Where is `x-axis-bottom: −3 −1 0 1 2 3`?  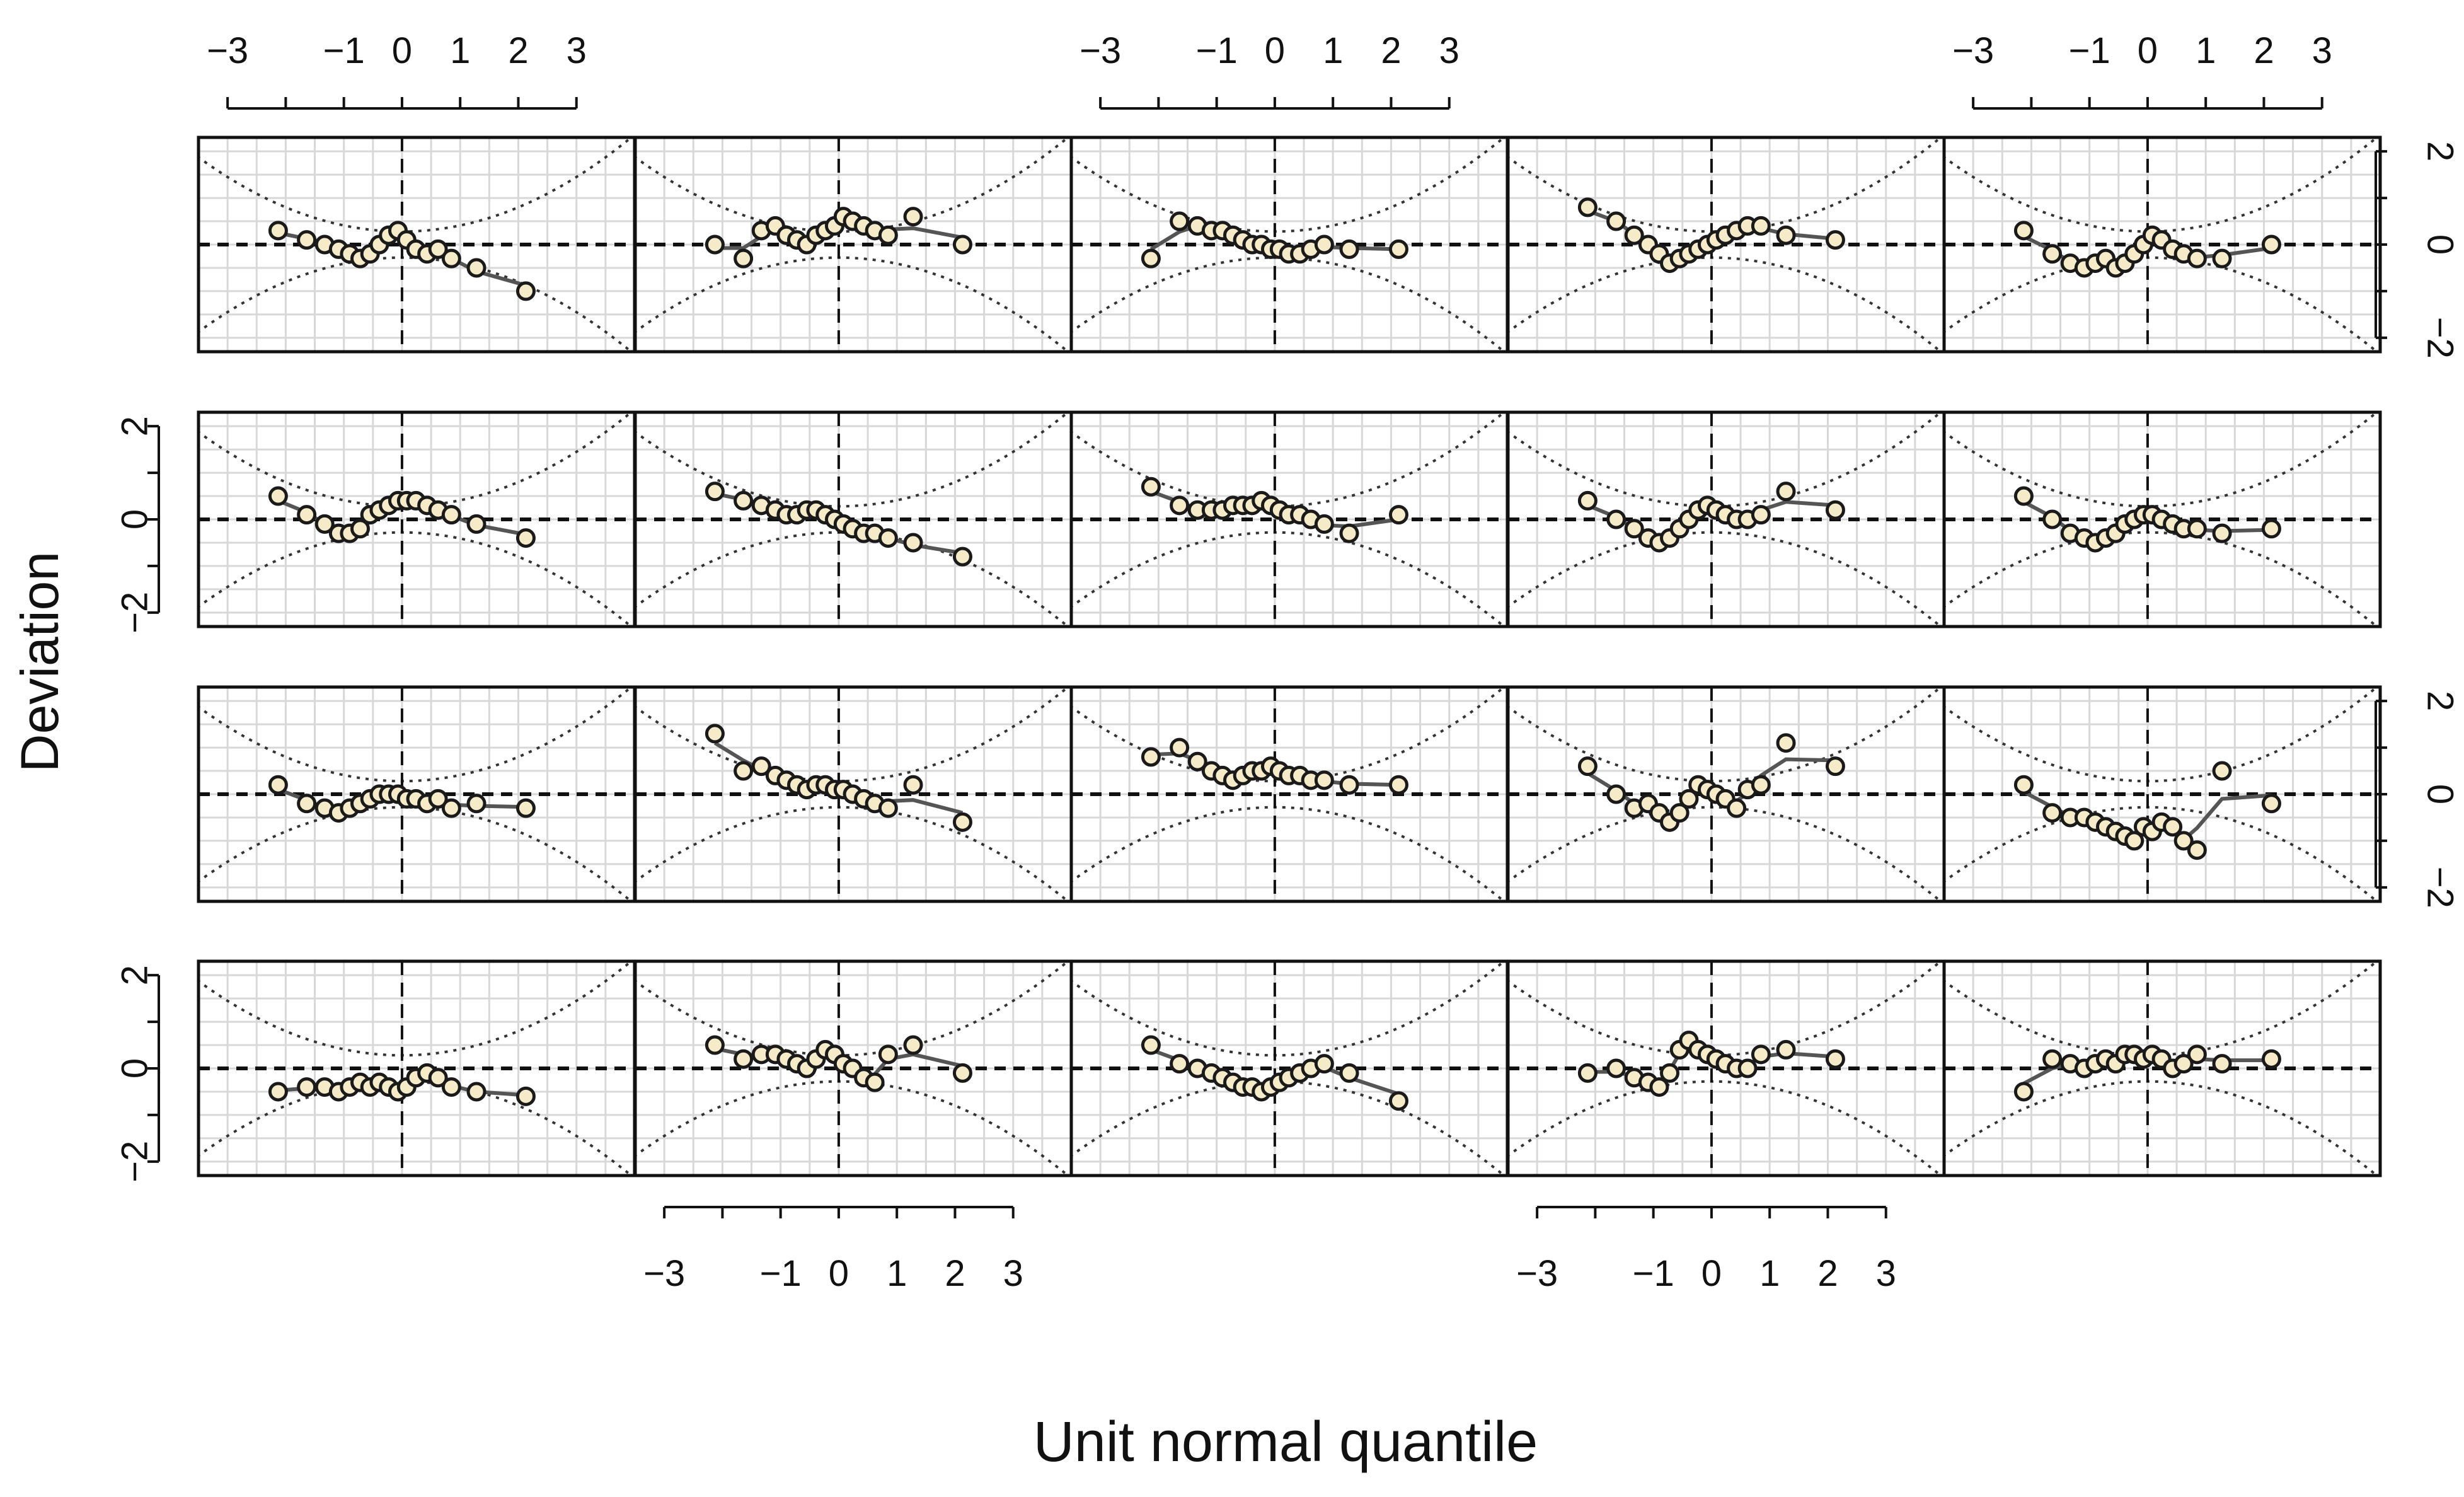
x-axis-bottom: −3 −1 0 1 2 3 is located at coordinates (1706, 1250).